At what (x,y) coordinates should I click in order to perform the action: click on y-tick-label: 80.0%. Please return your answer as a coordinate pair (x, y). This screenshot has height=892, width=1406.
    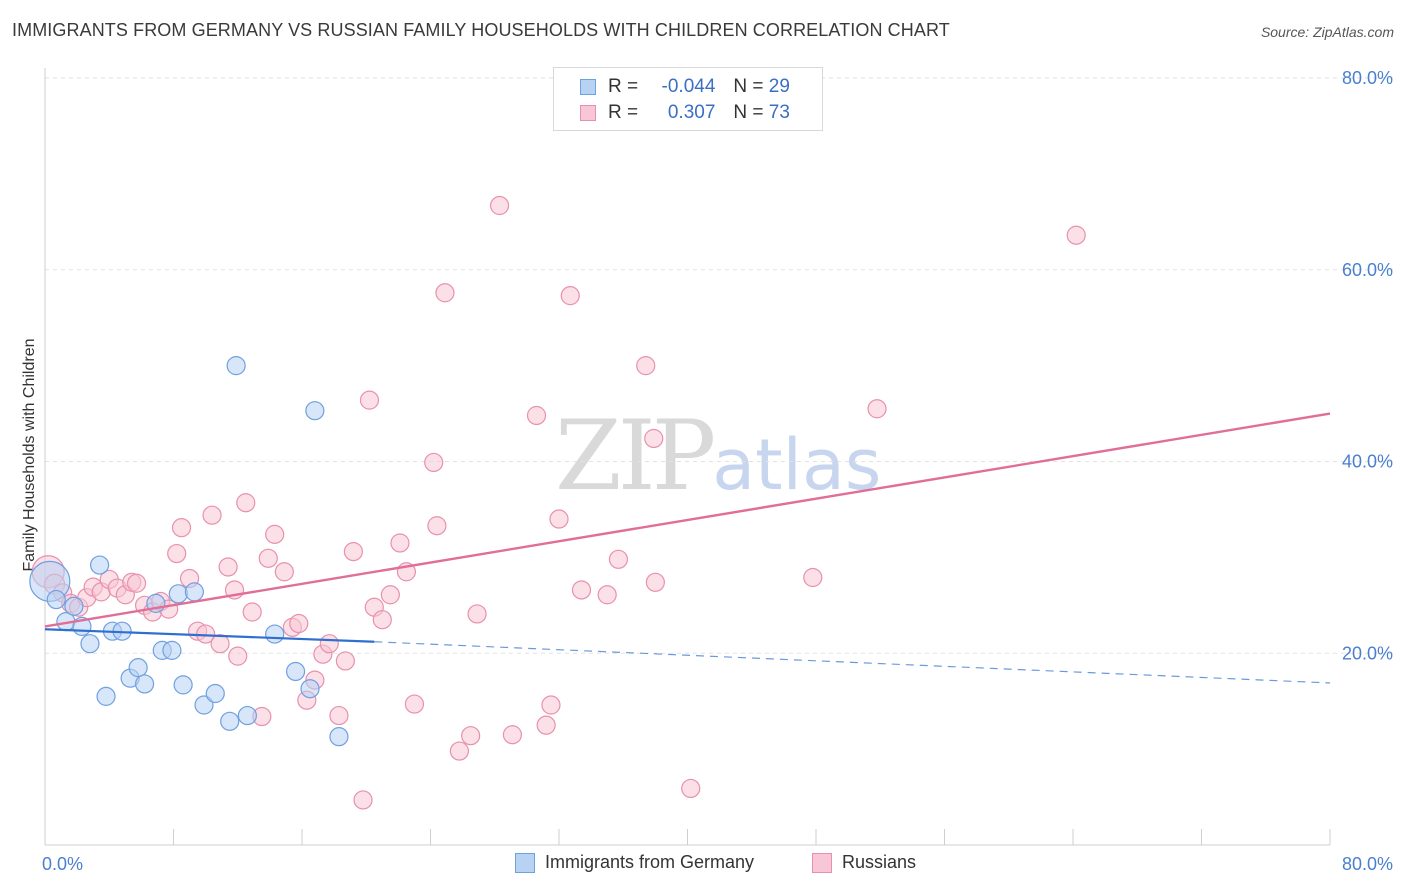
    Looking at the image, I should click on (1367, 78).